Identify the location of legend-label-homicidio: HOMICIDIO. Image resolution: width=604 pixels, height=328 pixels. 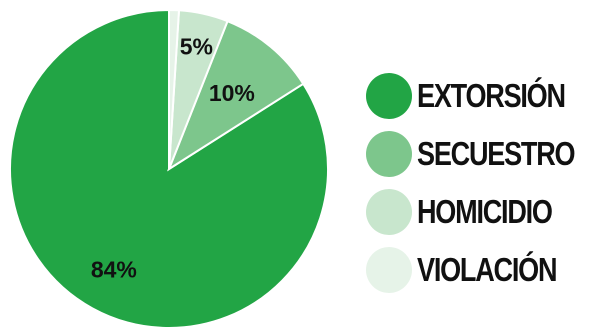
(485, 211).